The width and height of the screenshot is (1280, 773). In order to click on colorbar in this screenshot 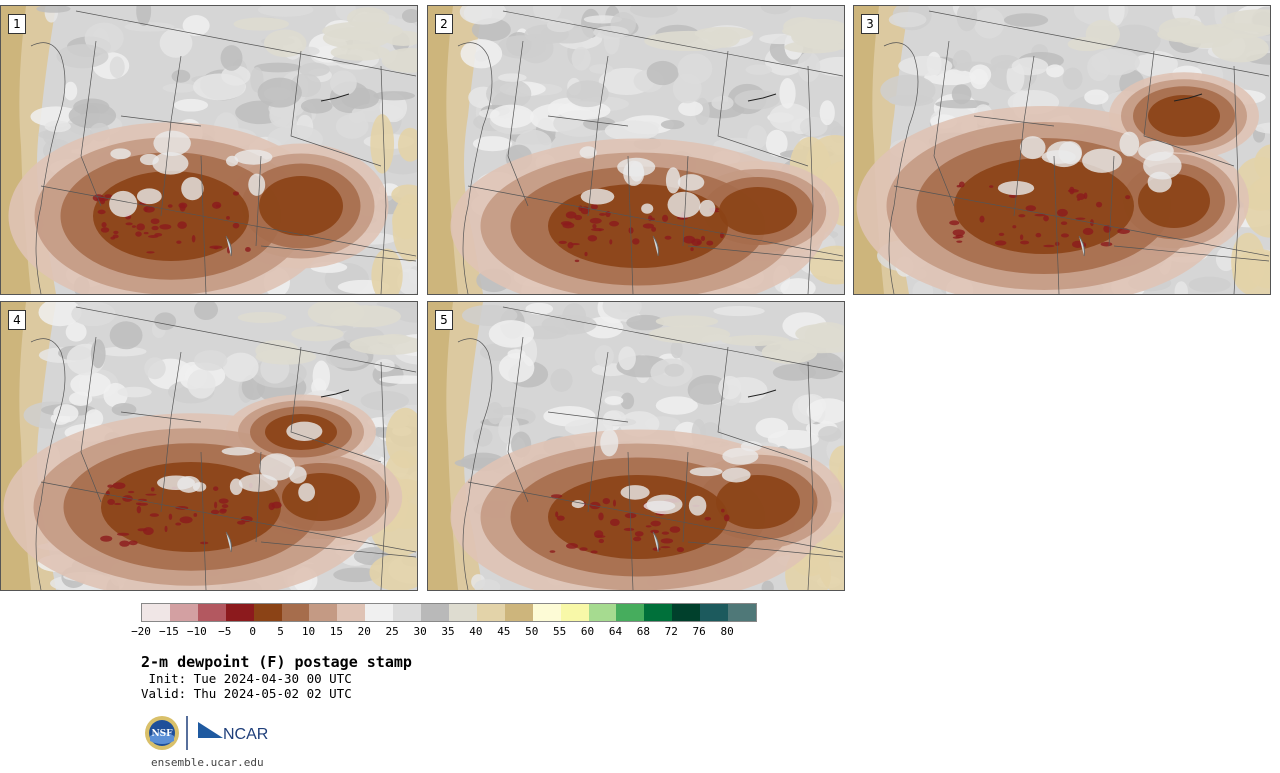, I will do `click(449, 612)`.